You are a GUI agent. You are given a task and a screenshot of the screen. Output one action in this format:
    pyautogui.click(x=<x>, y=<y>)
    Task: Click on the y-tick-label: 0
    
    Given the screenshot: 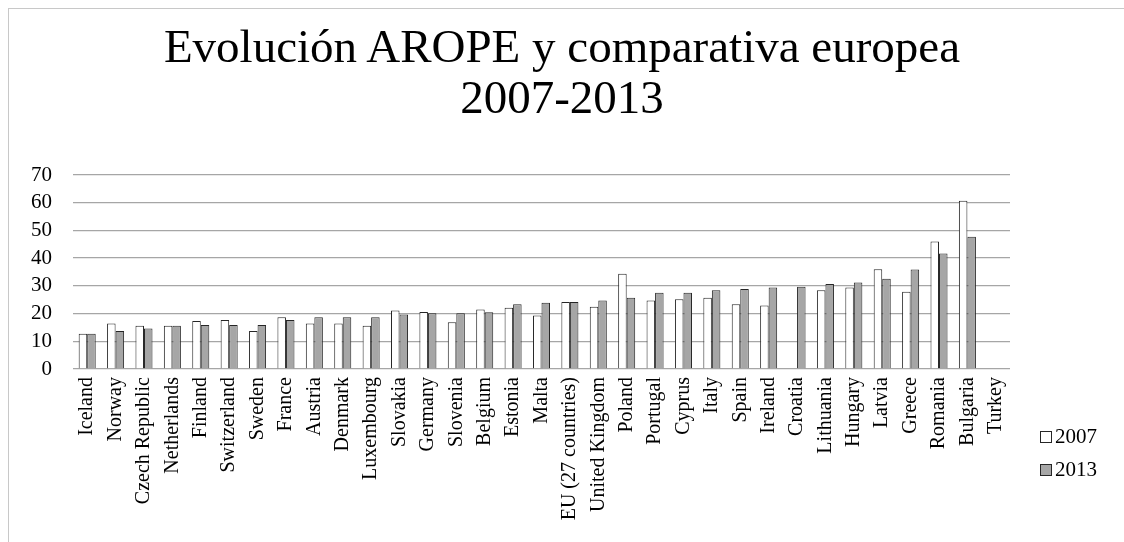 What is the action you would take?
    pyautogui.click(x=46, y=367)
    